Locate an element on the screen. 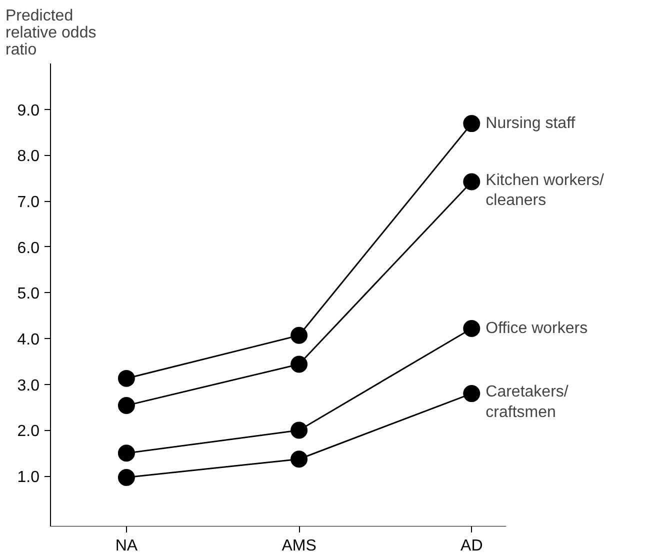  y-axis-title: Predicted relative odds ratio is located at coordinates (51, 33).